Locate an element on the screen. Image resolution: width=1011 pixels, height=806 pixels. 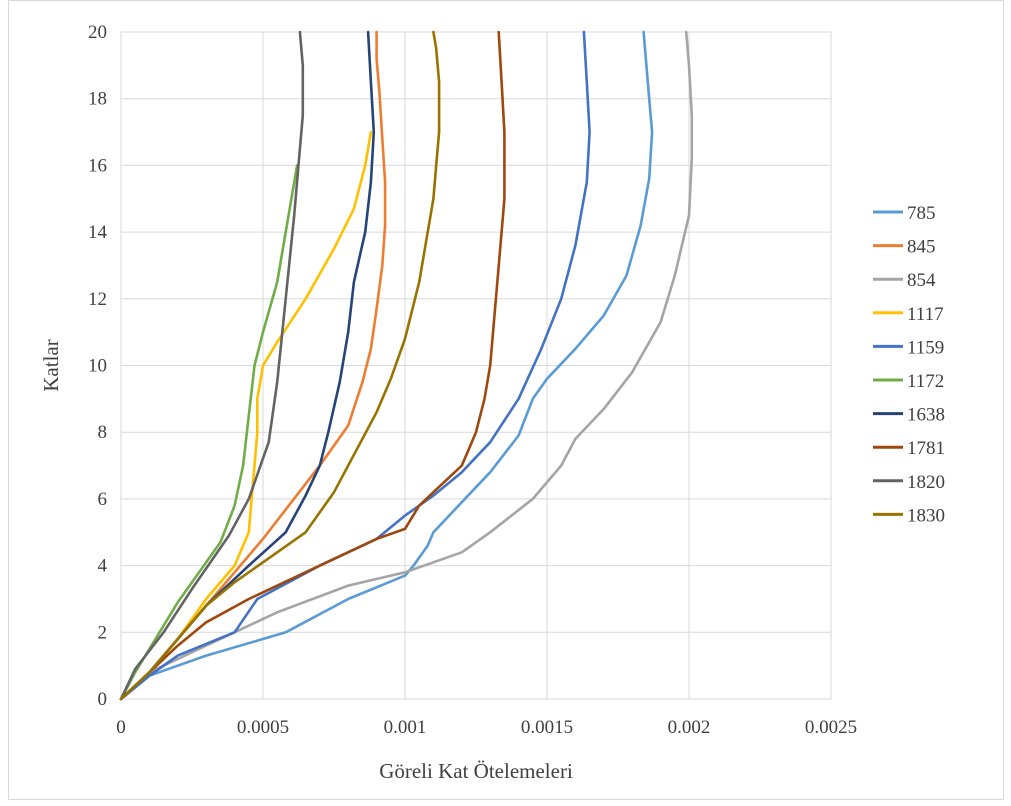
y-tick-label: 10 is located at coordinates (97, 366).